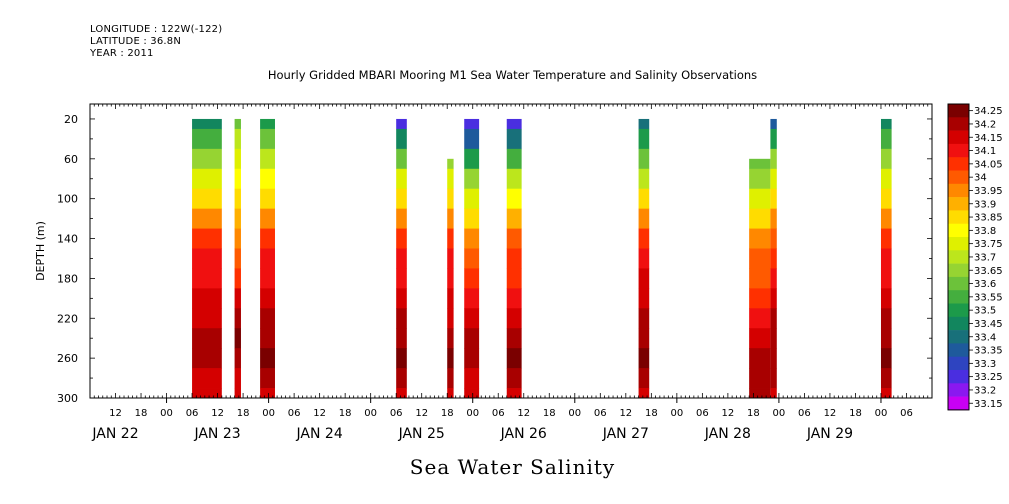 The width and height of the screenshot is (1009, 504). What do you see at coordinates (985, 364) in the screenshot?
I see `colorbar-label: 33.3` at bounding box center [985, 364].